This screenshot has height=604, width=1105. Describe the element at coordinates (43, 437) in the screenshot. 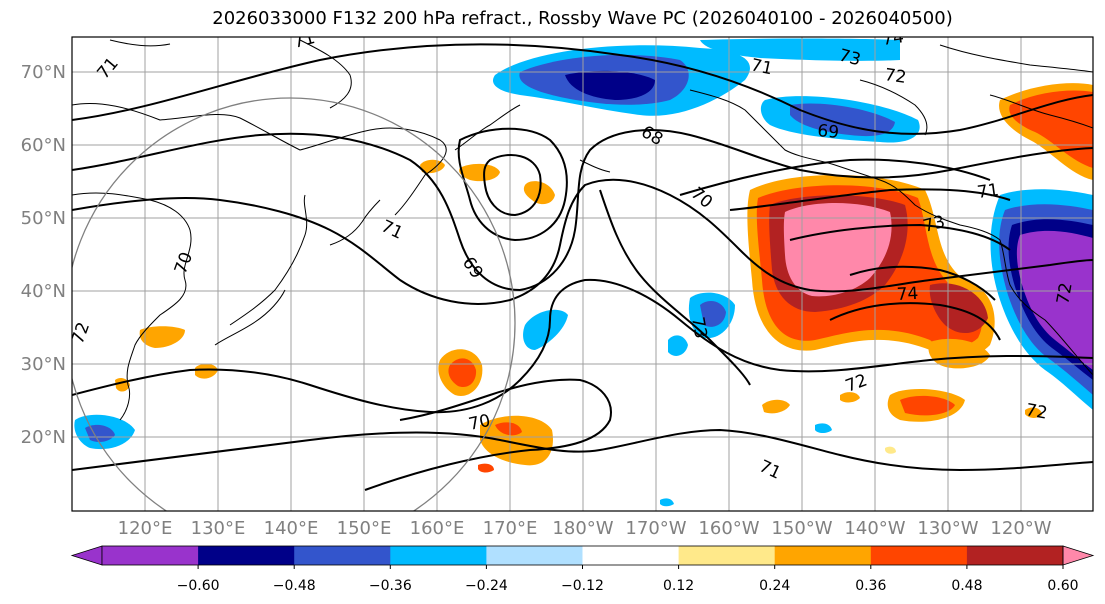

I see `lat-label: 20°N` at that location.